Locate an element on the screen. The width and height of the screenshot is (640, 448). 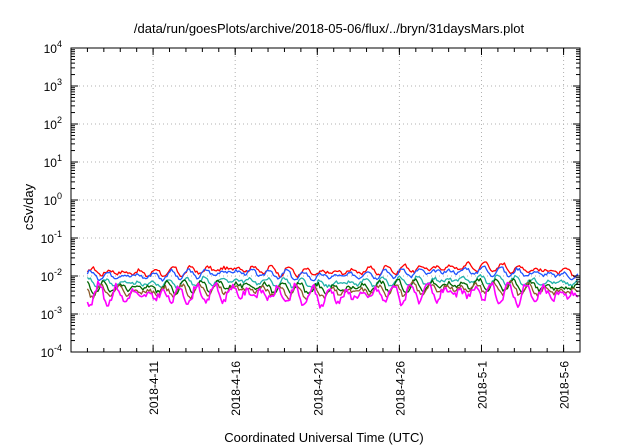
y-tick-label: 10⁰ is located at coordinates (53, 199).